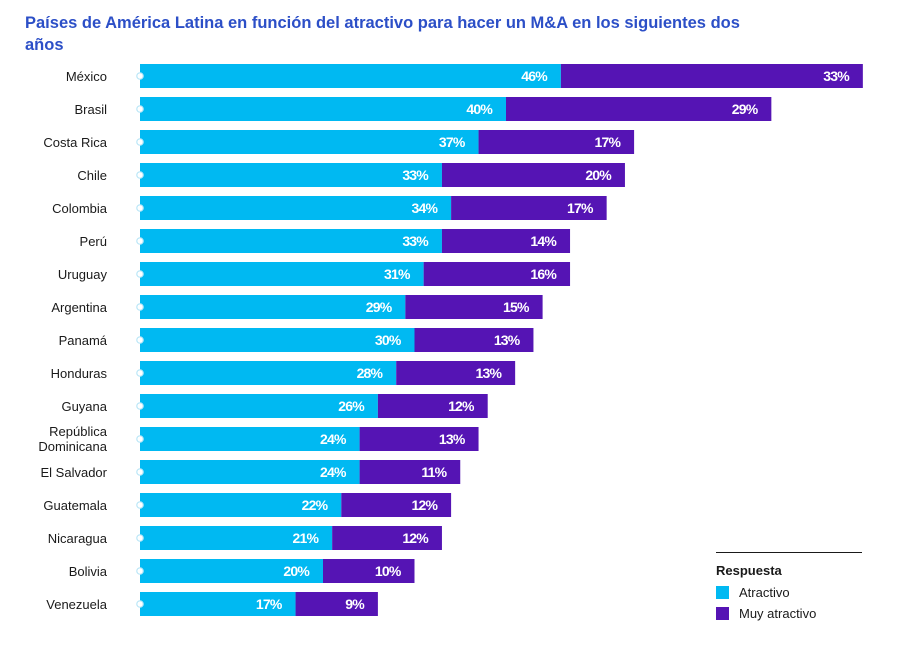 This screenshot has height=647, width=905. Describe the element at coordinates (306, 538) in the screenshot. I see `value-label-nicaragua-atractivo: 21%` at that location.